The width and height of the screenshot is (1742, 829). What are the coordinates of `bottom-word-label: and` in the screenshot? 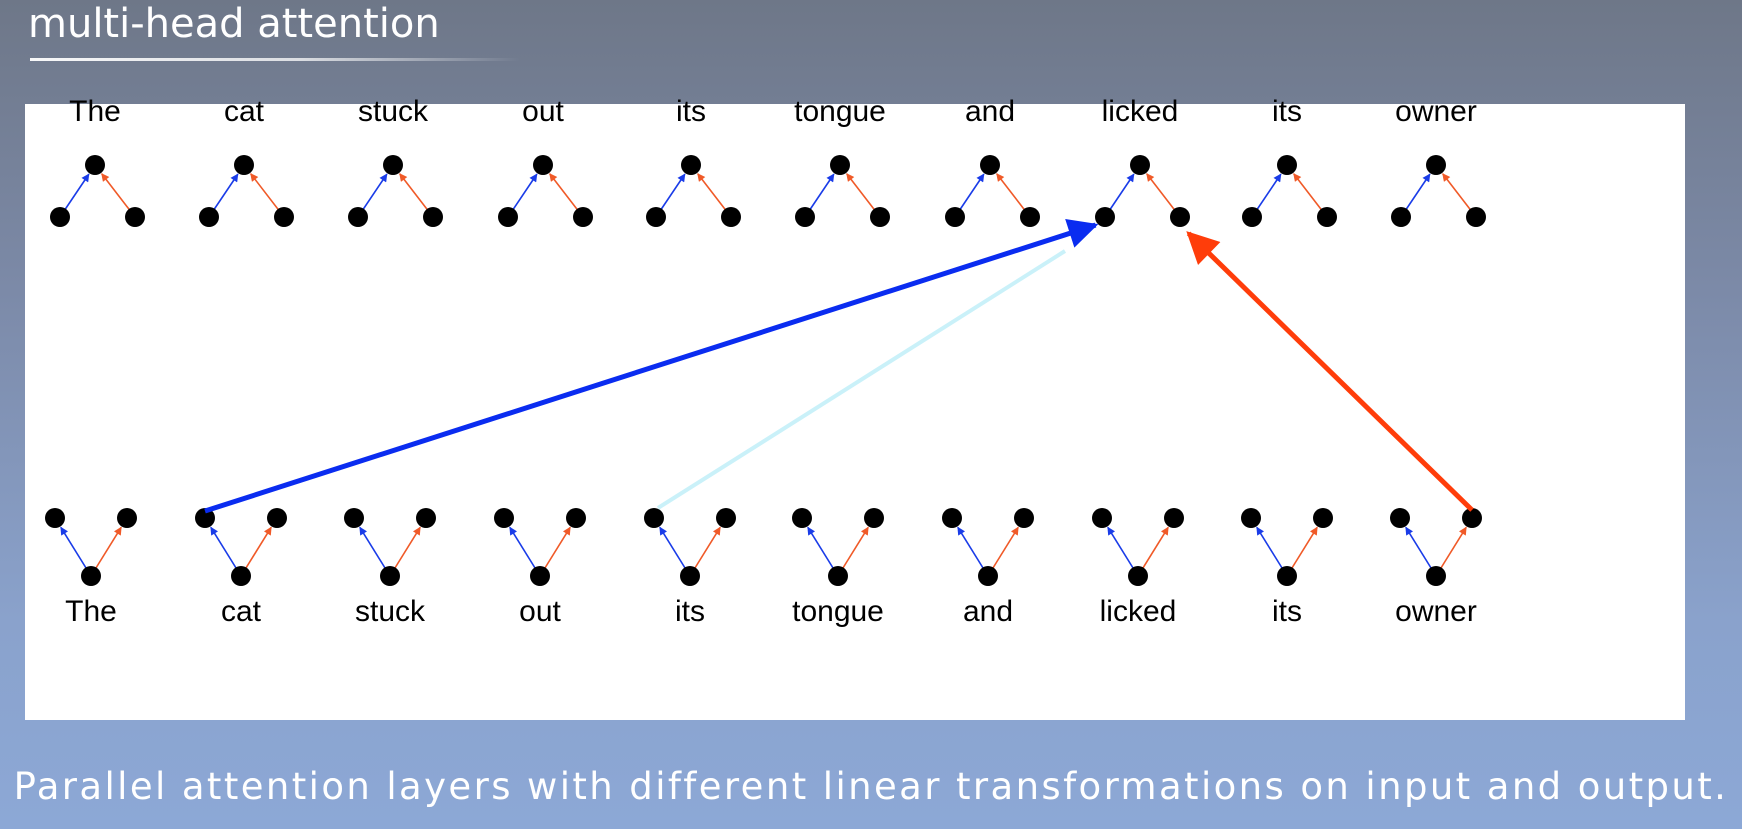 It's located at (988, 611).